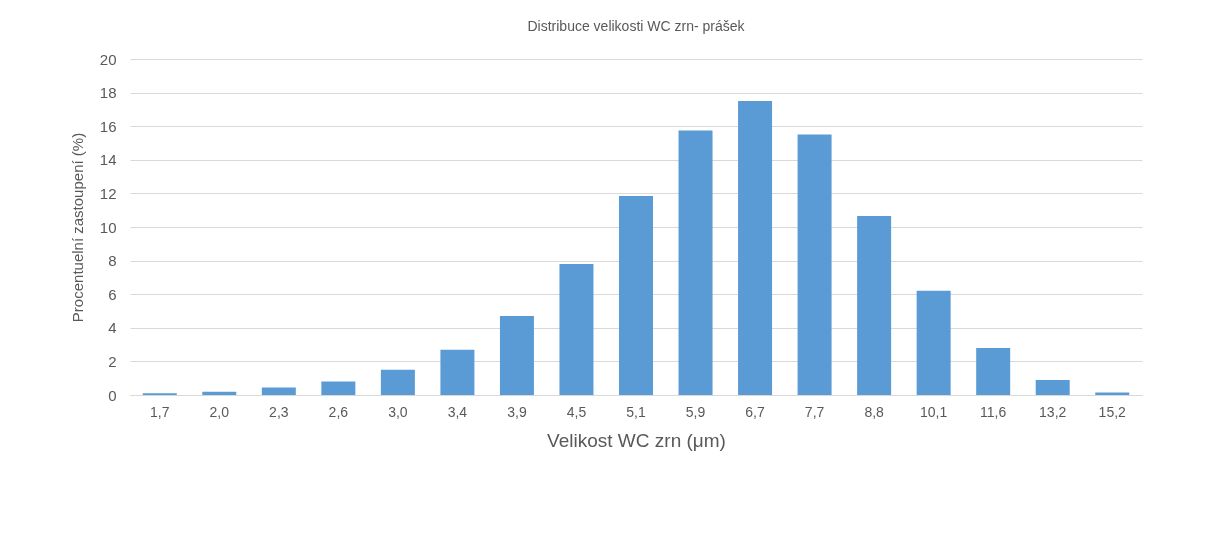 This screenshot has height=535, width=1212. What do you see at coordinates (77, 227) in the screenshot?
I see `y-axis-title: Procentuelní zastoupení (%)` at bounding box center [77, 227].